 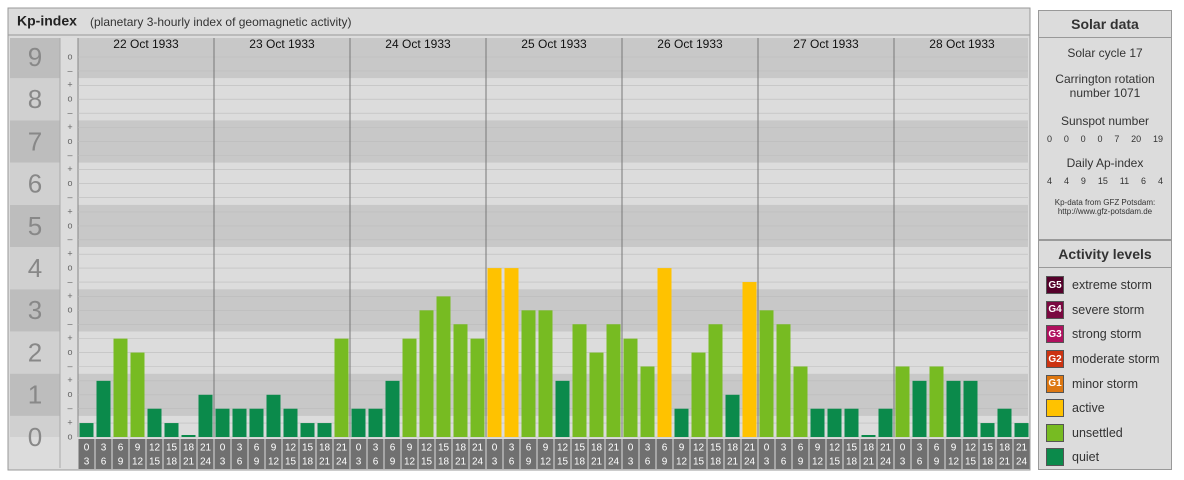 What do you see at coordinates (1105, 254) in the screenshot?
I see `activity-title: Activity levels` at bounding box center [1105, 254].